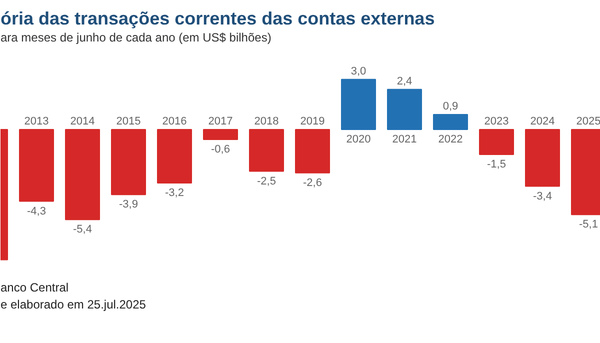 Image resolution: width=600 pixels, height=343 pixels. I want to click on data-label: -0,6, so click(220, 150).